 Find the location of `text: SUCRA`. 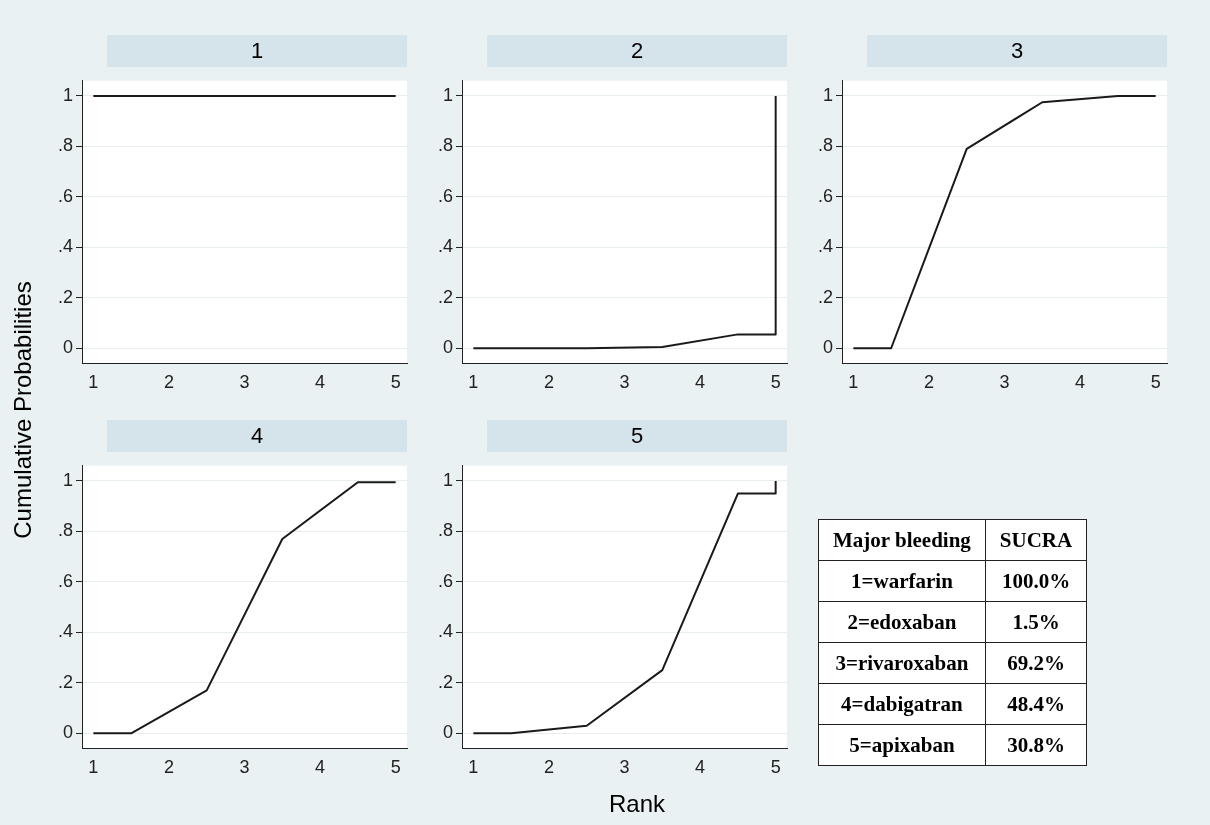

text: SUCRA is located at coordinates (1036, 540).